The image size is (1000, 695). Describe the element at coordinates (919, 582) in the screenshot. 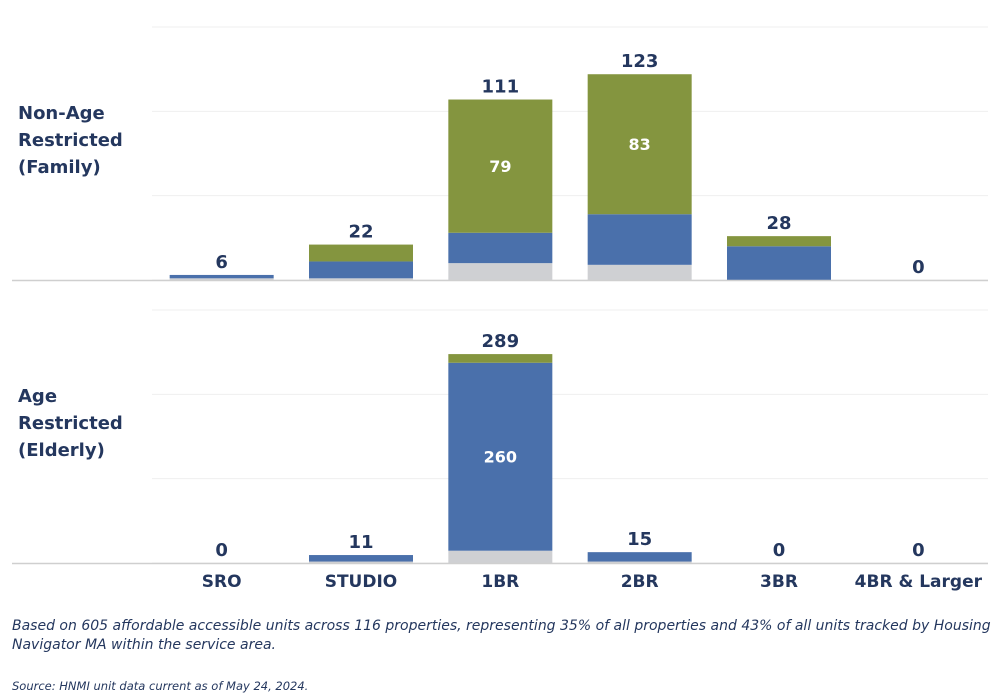

I see `x-tick-label: 4BR & Larger` at that location.